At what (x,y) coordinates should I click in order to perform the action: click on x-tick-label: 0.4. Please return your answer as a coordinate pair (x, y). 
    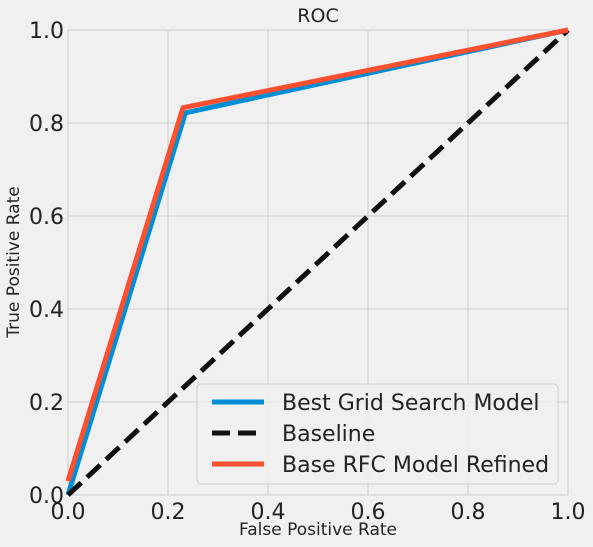
    Looking at the image, I should click on (268, 512).